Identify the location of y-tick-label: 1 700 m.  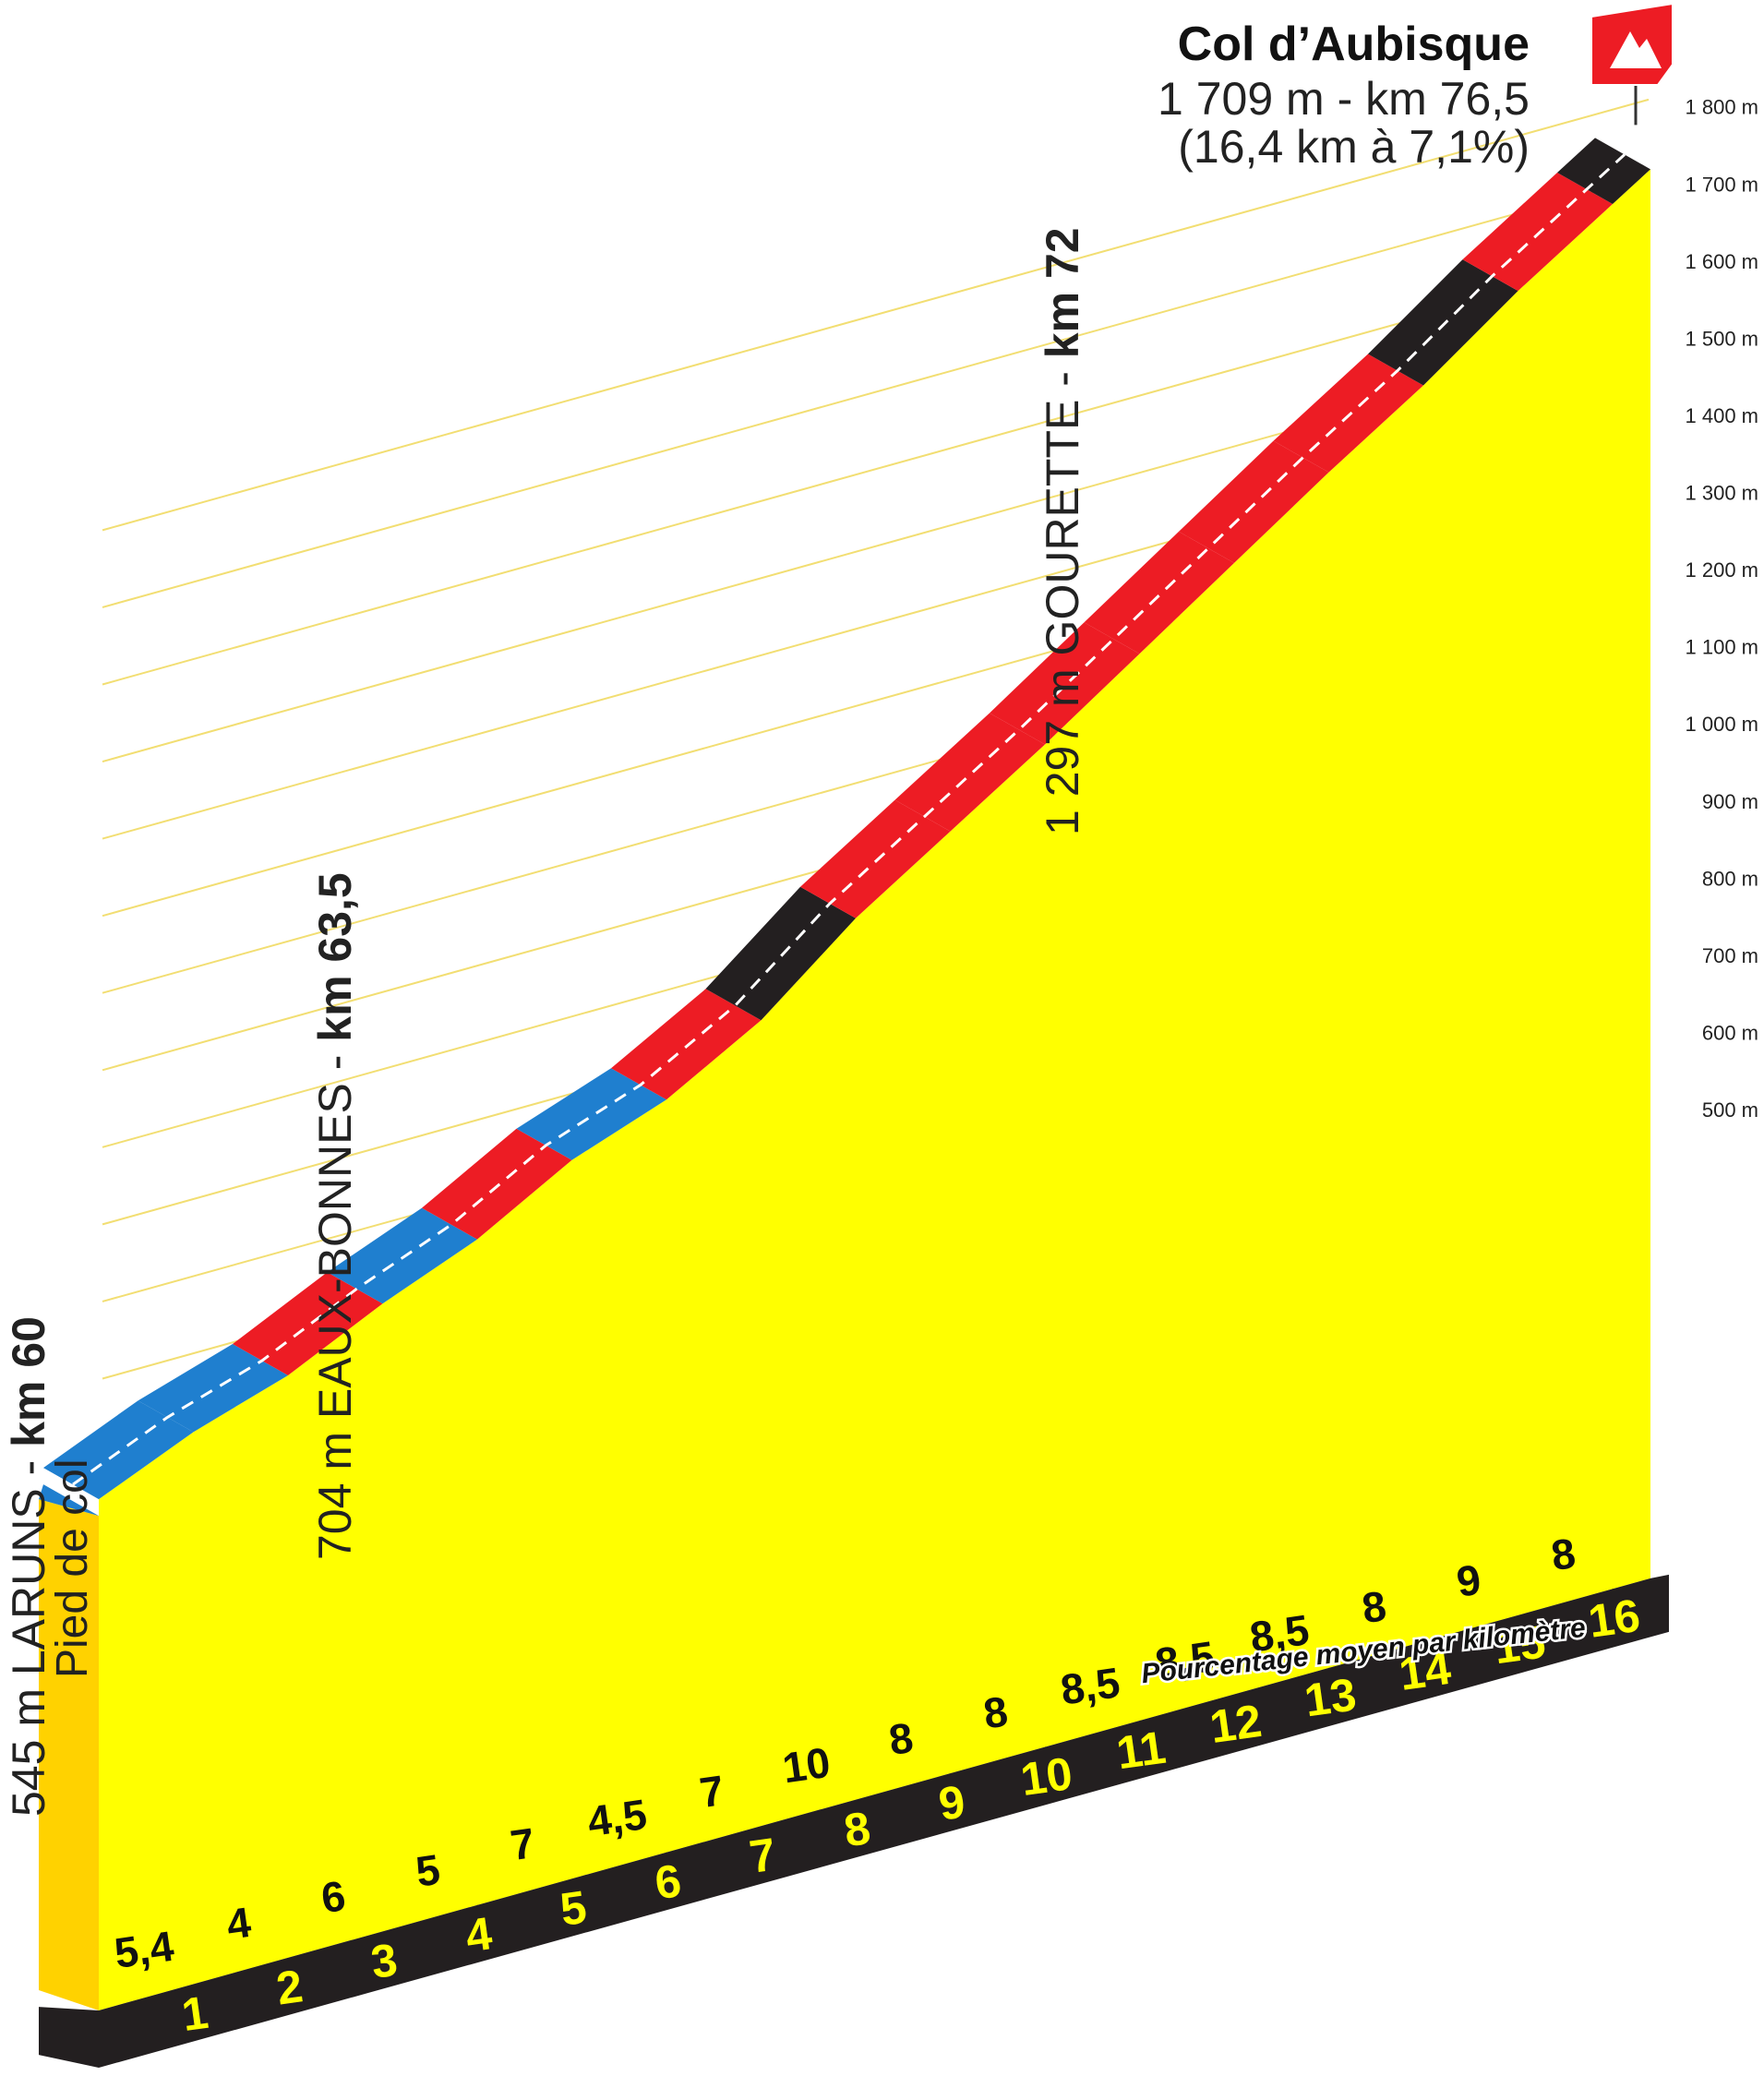
(1722, 184).